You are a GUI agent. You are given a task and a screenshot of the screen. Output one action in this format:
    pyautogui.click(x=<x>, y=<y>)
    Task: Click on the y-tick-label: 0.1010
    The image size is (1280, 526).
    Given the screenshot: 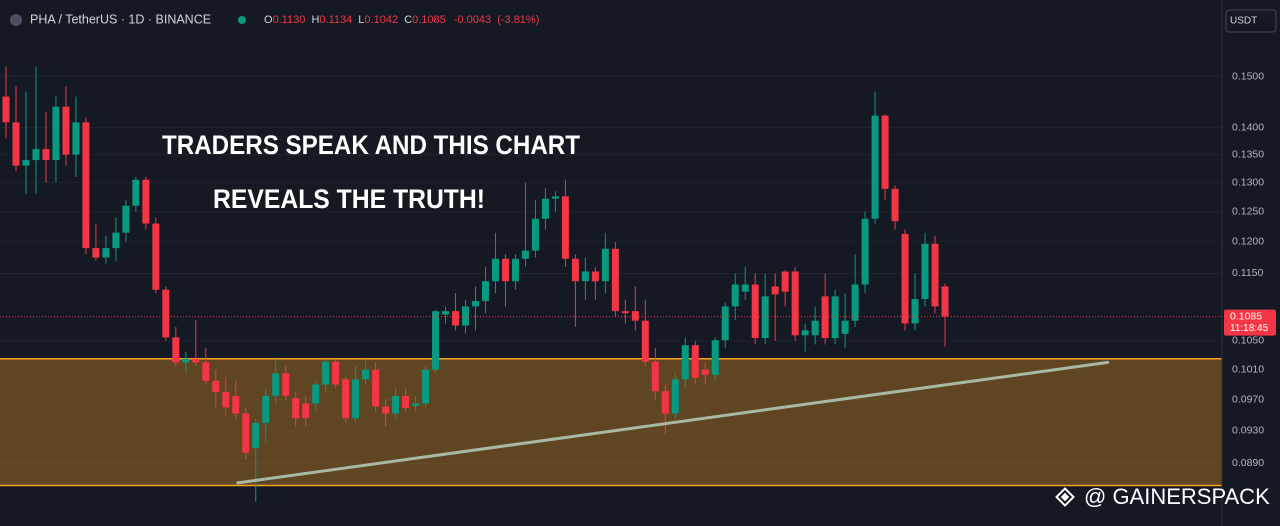 What is the action you would take?
    pyautogui.click(x=1248, y=369)
    